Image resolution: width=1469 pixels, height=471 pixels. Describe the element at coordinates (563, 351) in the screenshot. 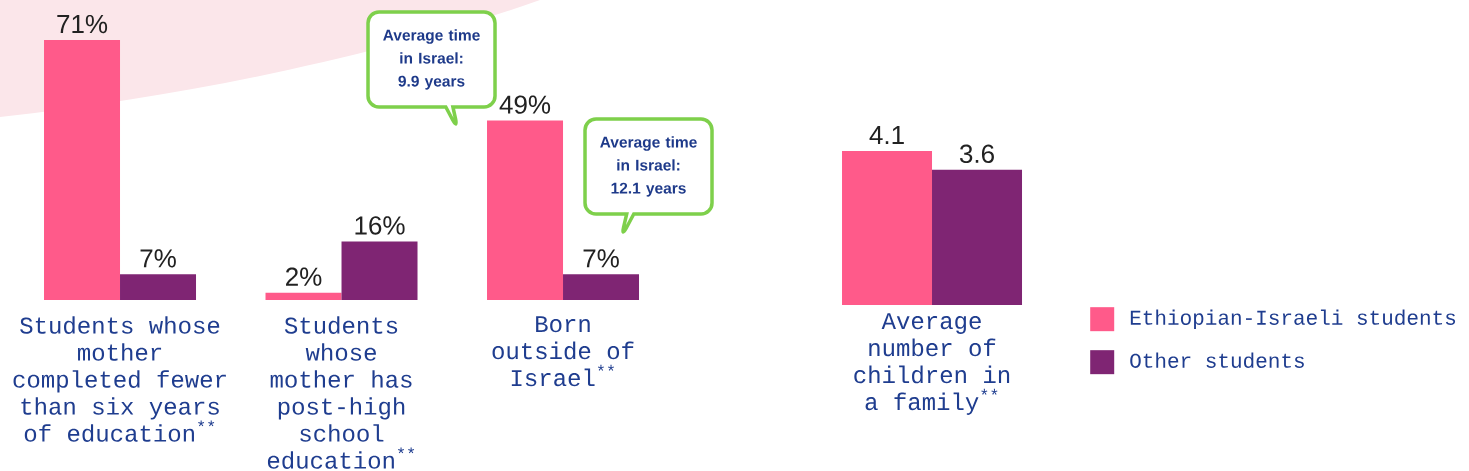

I see `x-tick-label: Born outside of Israel$^{**}$` at that location.